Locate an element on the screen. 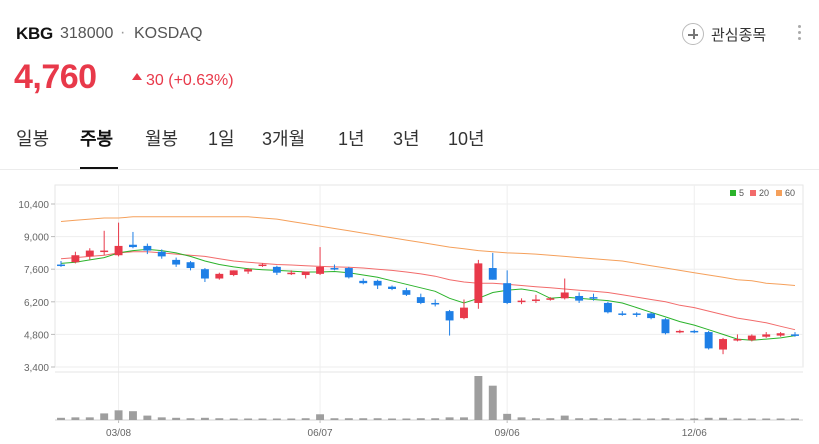  active-tab-indicator is located at coordinates (99, 168).